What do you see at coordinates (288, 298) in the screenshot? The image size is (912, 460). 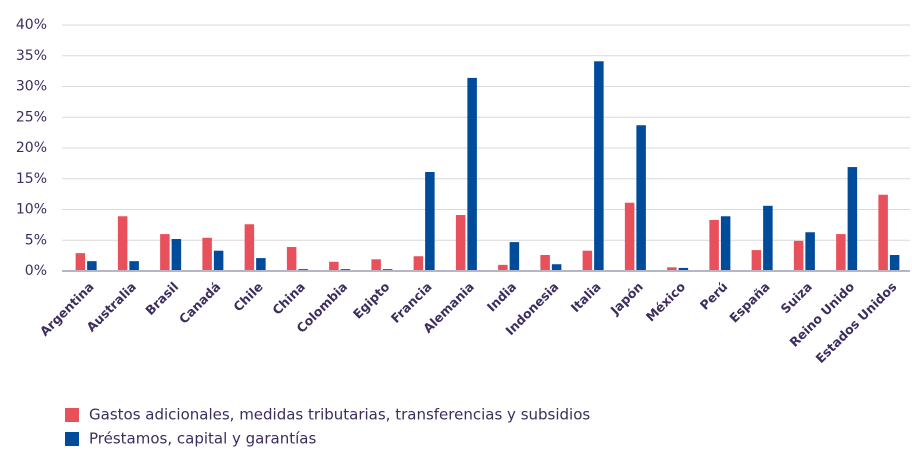 I see `x-tick-label: China` at bounding box center [288, 298].